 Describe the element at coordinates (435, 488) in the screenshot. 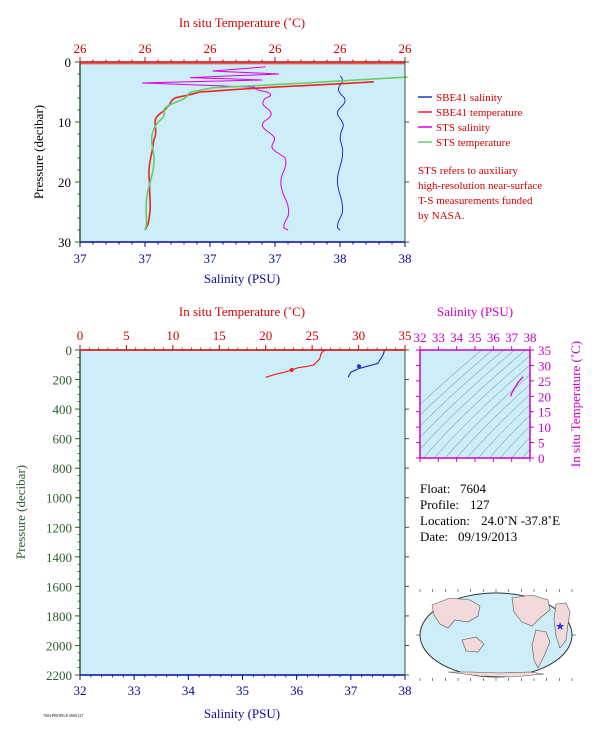

I see `float-label: Float:` at that location.